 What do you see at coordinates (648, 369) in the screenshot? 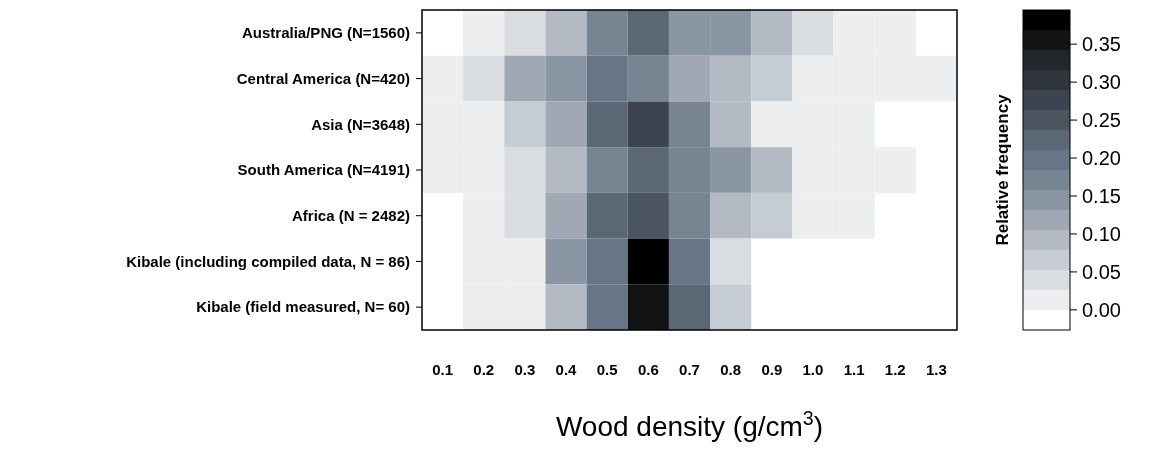
I see `x-tick-label: 0.6` at bounding box center [648, 369].